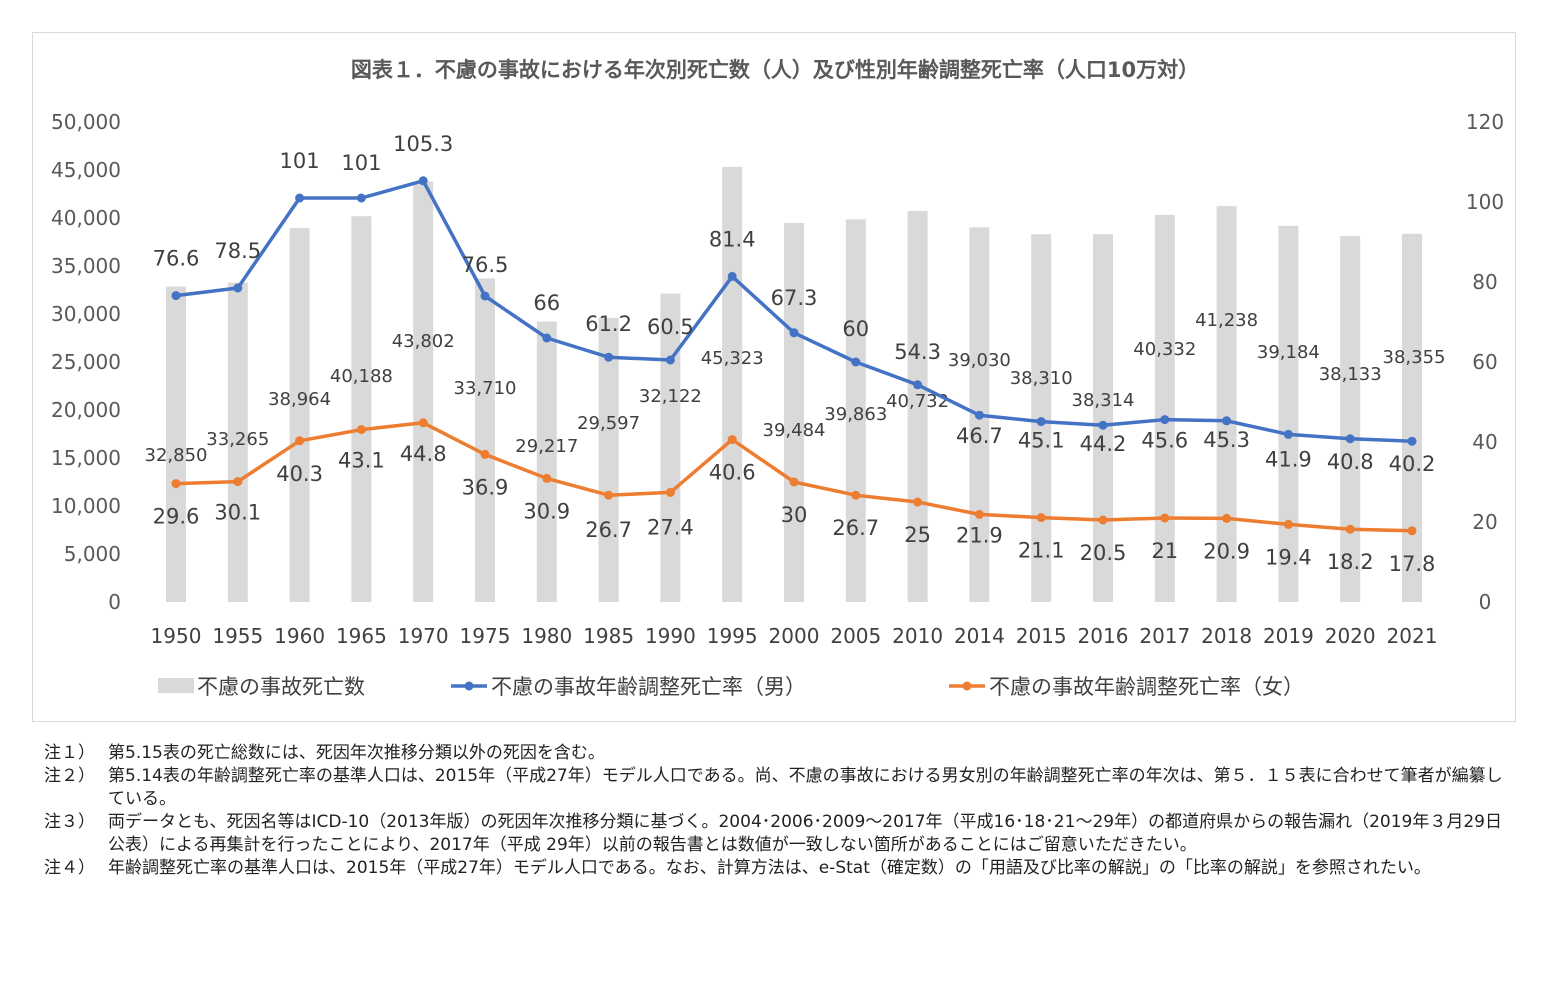 This screenshot has width=1547, height=987. Describe the element at coordinates (1350, 562) in the screenshot. I see `line-data-label: 18.2` at that location.